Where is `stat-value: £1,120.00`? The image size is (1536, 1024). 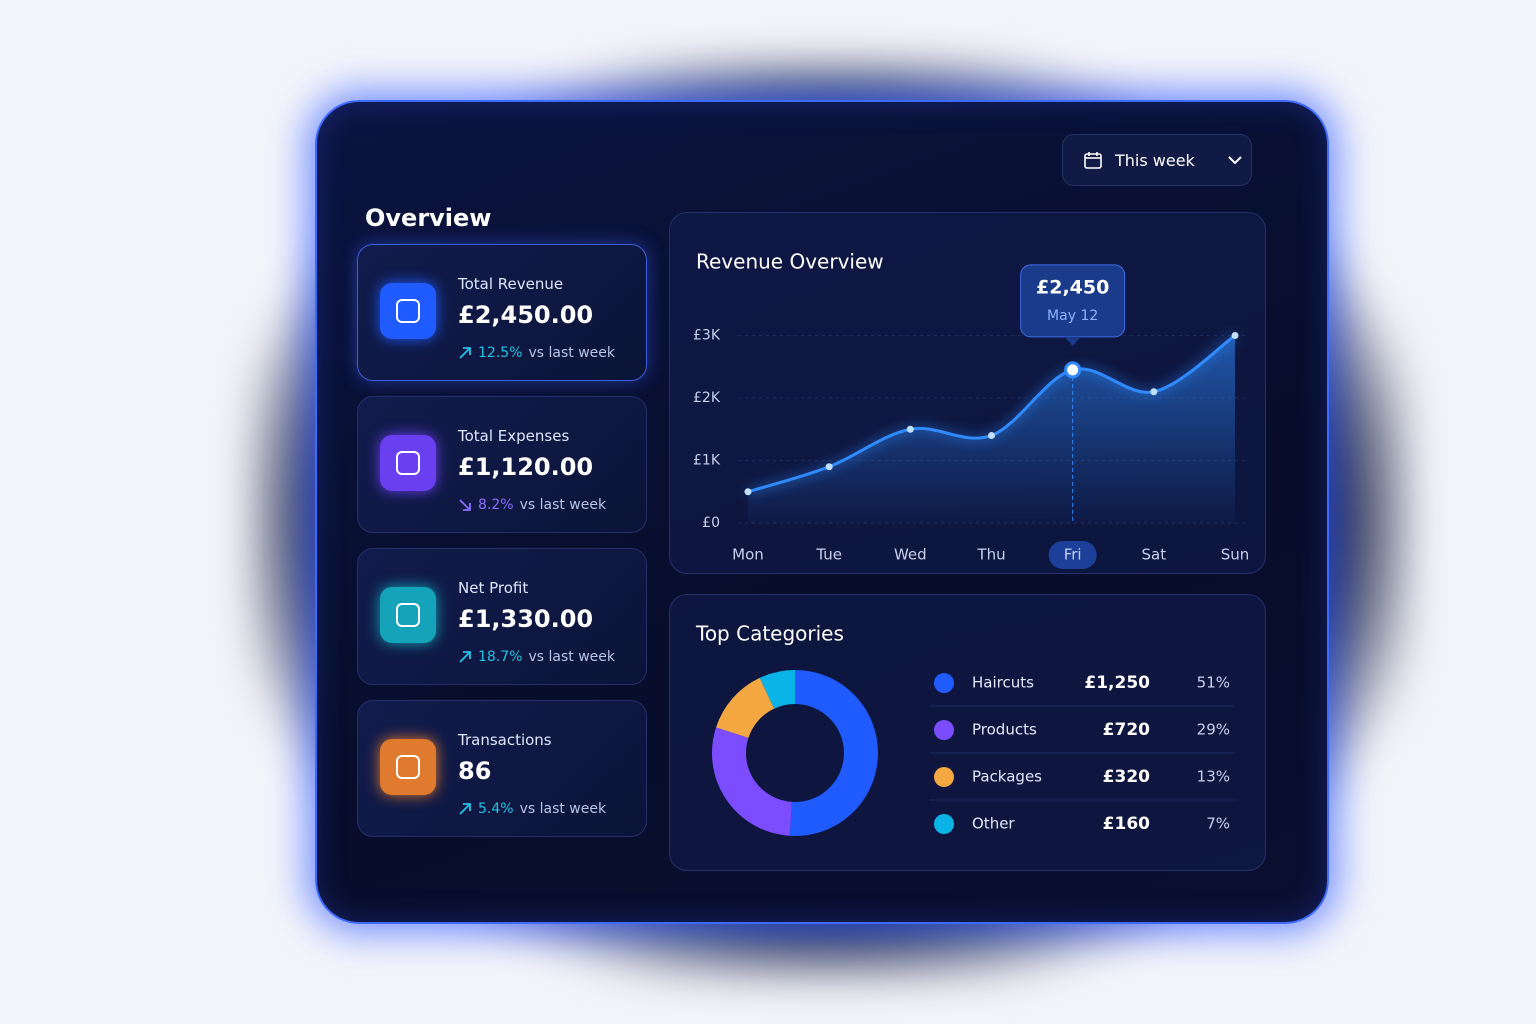 stat-value: £1,120.00 is located at coordinates (526, 467).